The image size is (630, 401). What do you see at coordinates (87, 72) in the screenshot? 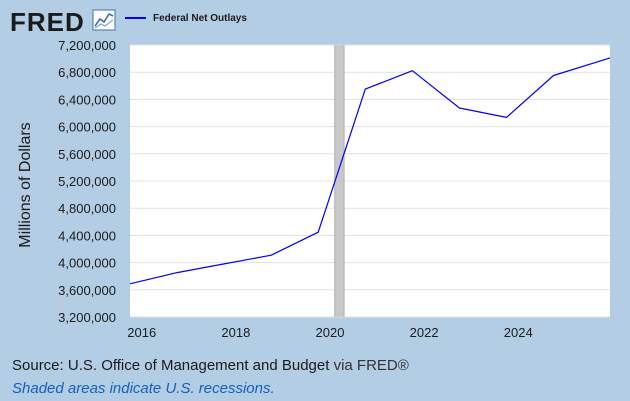
I see `y-tick-label: 6,800,000` at bounding box center [87, 72].